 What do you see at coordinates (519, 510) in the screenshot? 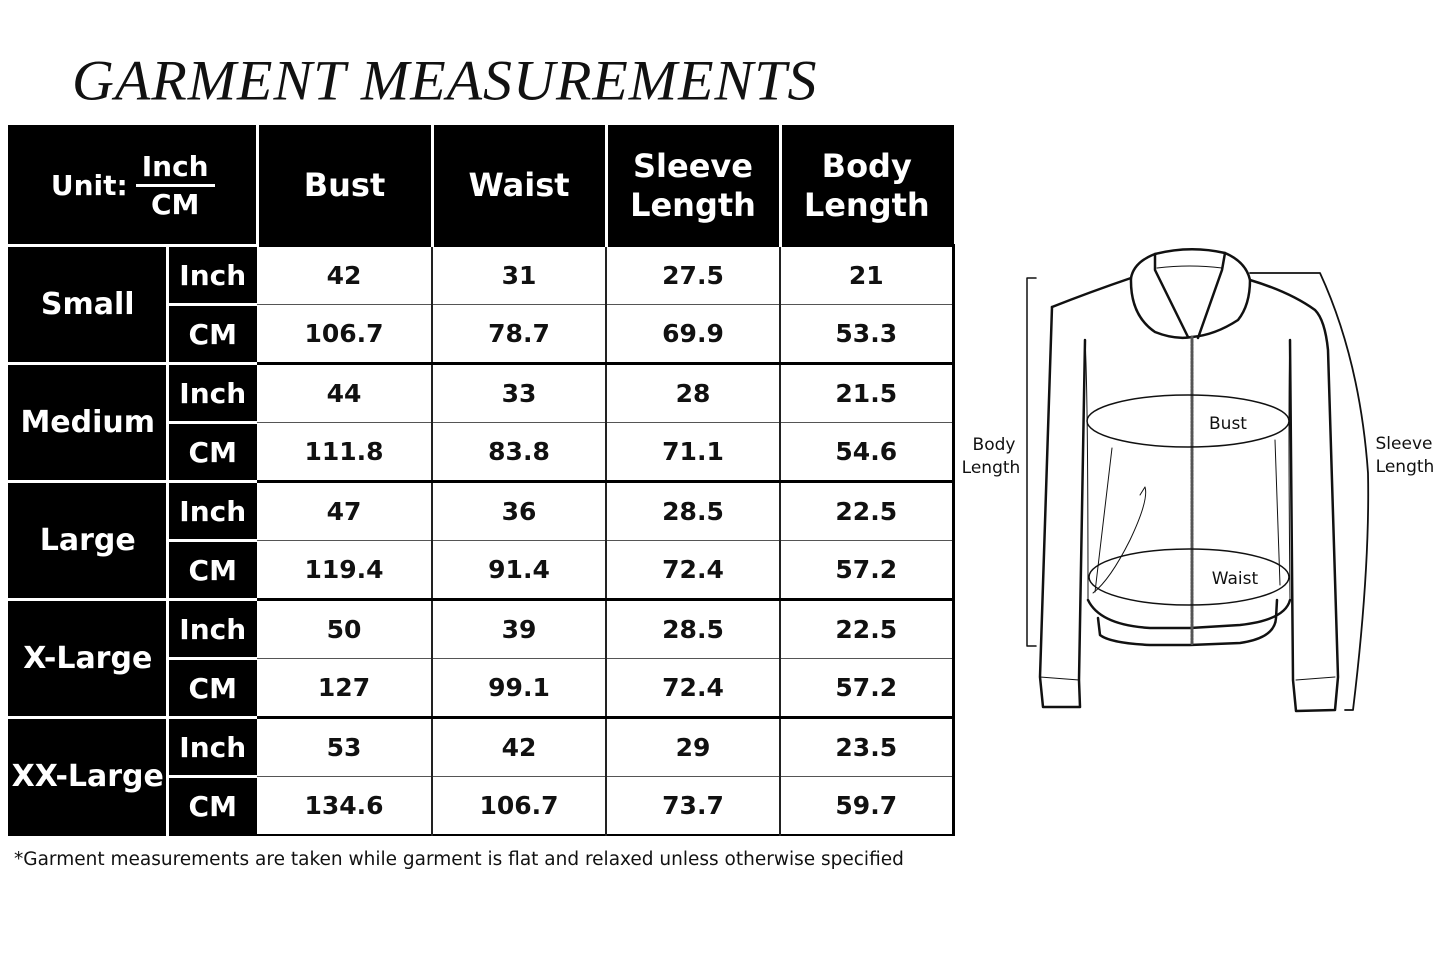
I see `cell-waist: 36` at bounding box center [519, 510].